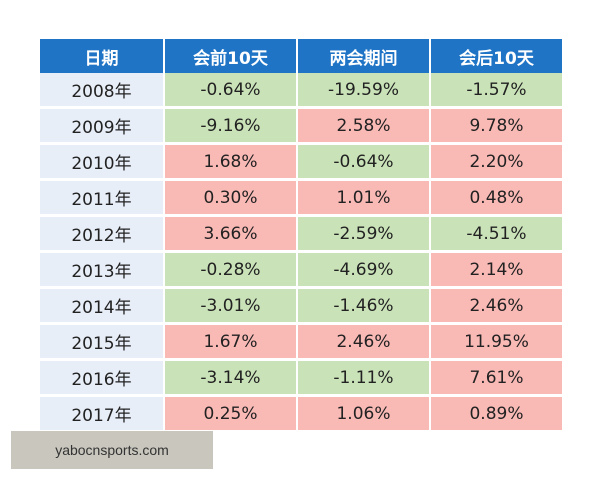 This screenshot has height=480, width=600. Describe the element at coordinates (364, 127) in the screenshot. I see `during-sessions-cell: 2.58%` at that location.